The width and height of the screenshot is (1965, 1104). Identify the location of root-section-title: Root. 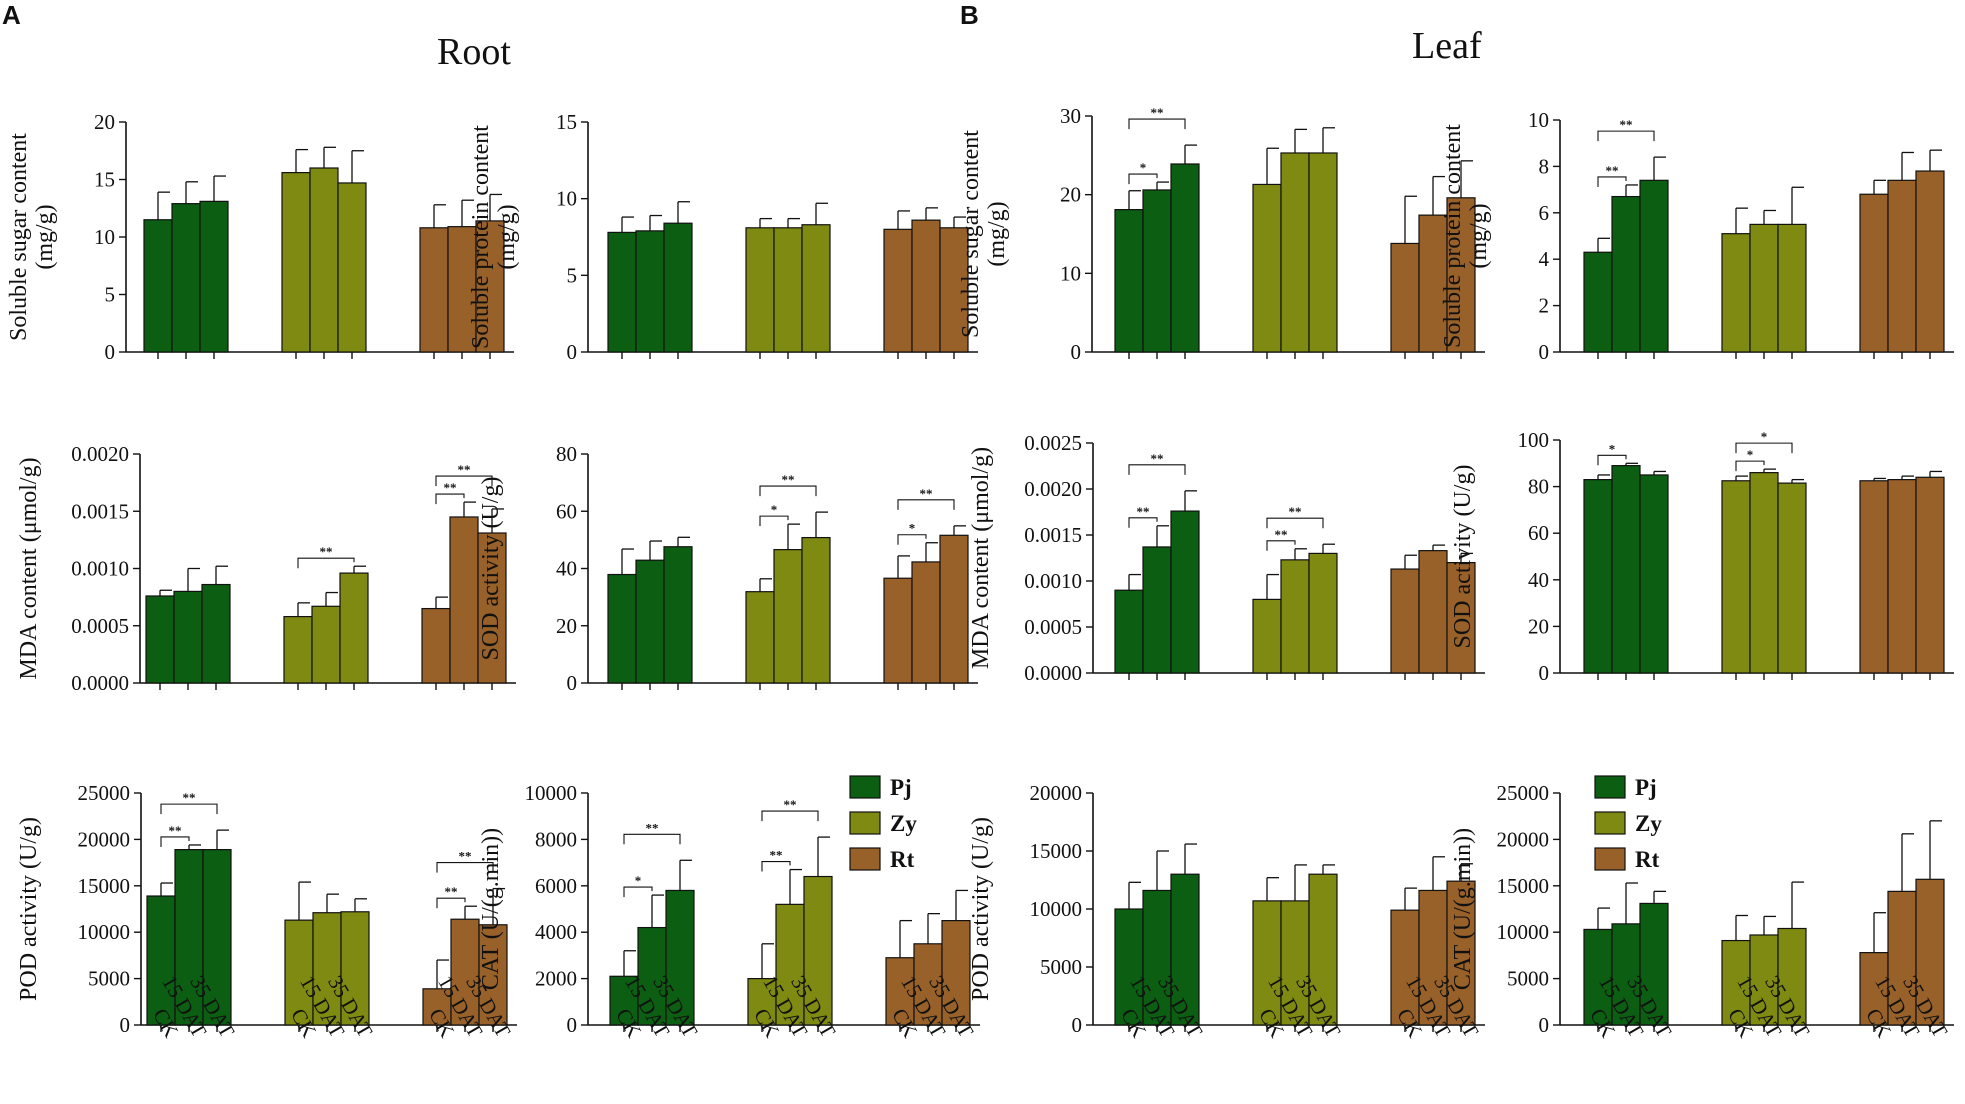
(474, 52).